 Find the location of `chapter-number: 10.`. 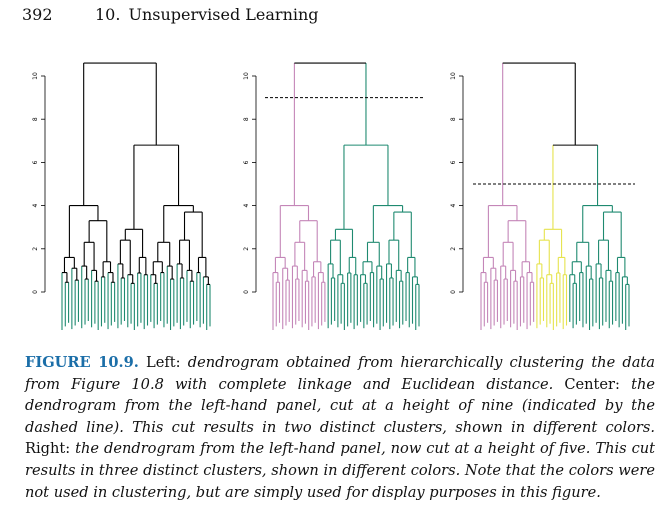

chapter-number: 10. is located at coordinates (108, 14).